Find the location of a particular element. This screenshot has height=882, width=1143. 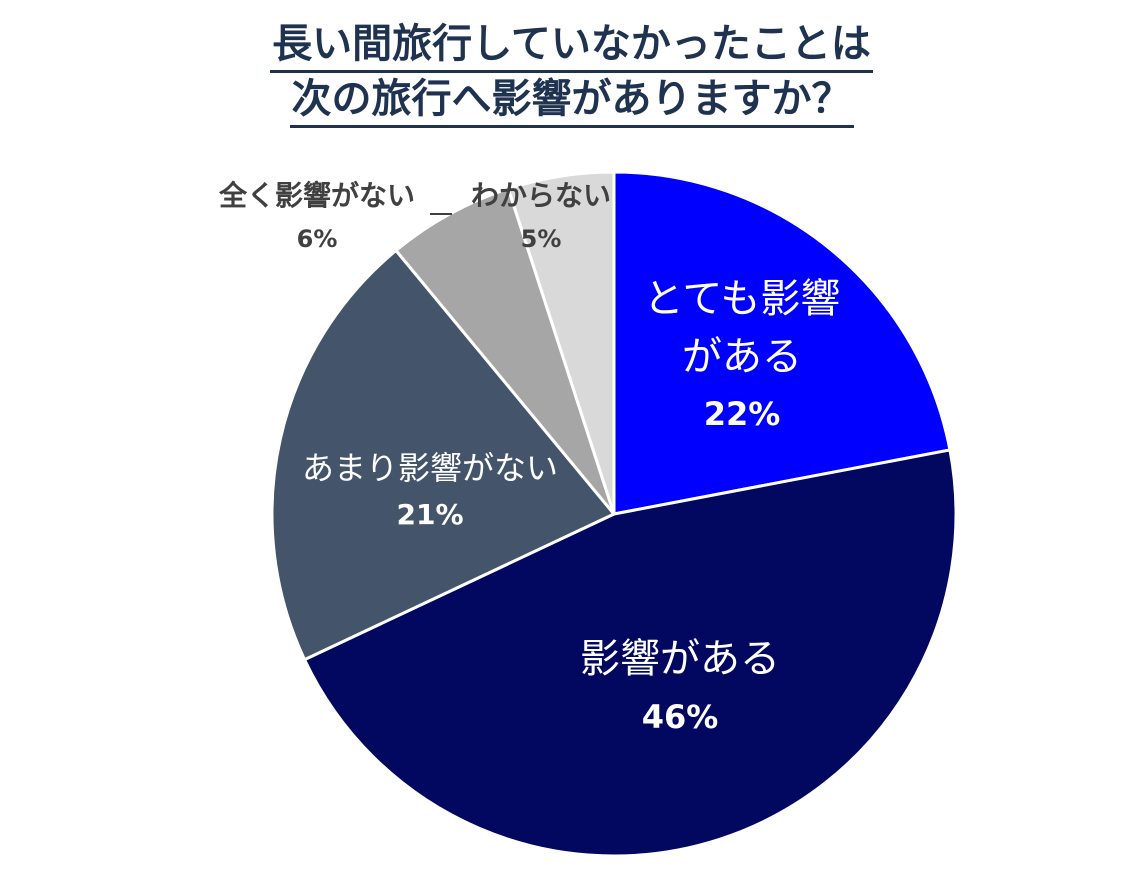

chart-title-line-2: 次の旅行へ影響がありますか？ is located at coordinates (571, 100).